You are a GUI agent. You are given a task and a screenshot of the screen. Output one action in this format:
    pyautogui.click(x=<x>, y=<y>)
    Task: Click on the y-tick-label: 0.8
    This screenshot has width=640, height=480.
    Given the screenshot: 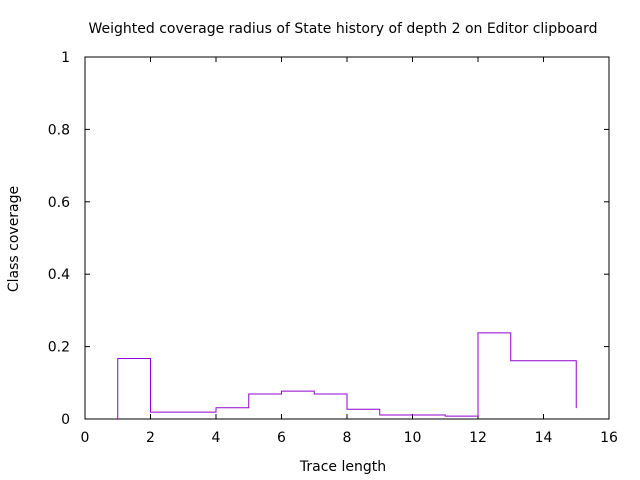 What is the action you would take?
    pyautogui.click(x=59, y=130)
    